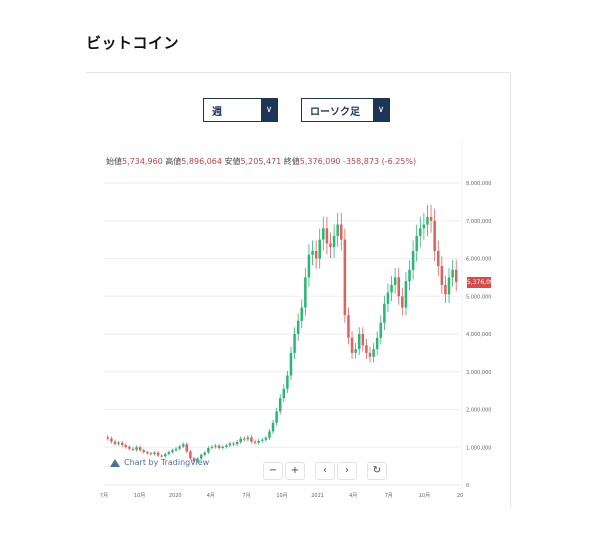  What do you see at coordinates (115, 462) in the screenshot?
I see `tradingview-logo-icon` at bounding box center [115, 462].